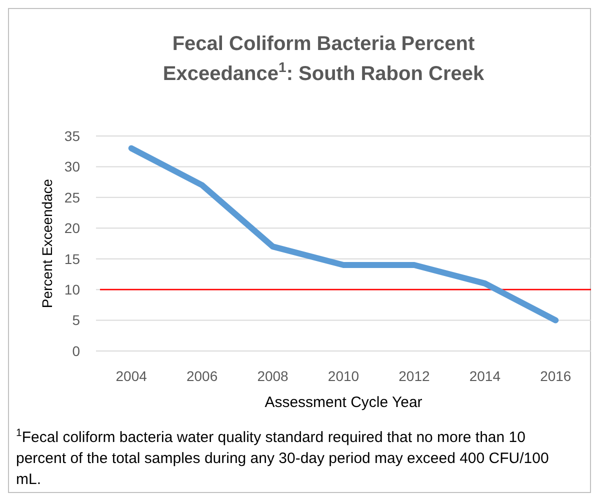 This screenshot has width=599, height=501. What do you see at coordinates (273, 376) in the screenshot?
I see `x-tick-label: 2008` at bounding box center [273, 376].